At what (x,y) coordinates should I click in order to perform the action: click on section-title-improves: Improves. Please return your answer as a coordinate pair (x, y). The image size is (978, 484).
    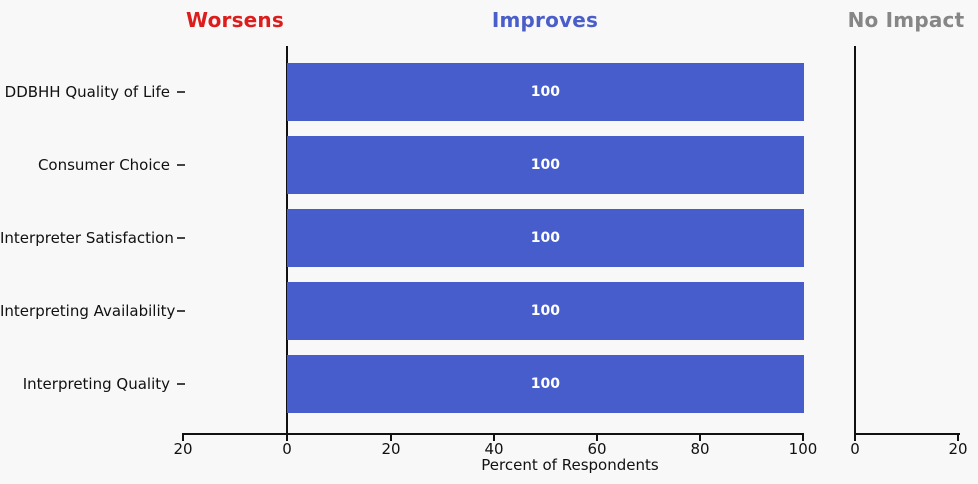
    Looking at the image, I should click on (545, 20).